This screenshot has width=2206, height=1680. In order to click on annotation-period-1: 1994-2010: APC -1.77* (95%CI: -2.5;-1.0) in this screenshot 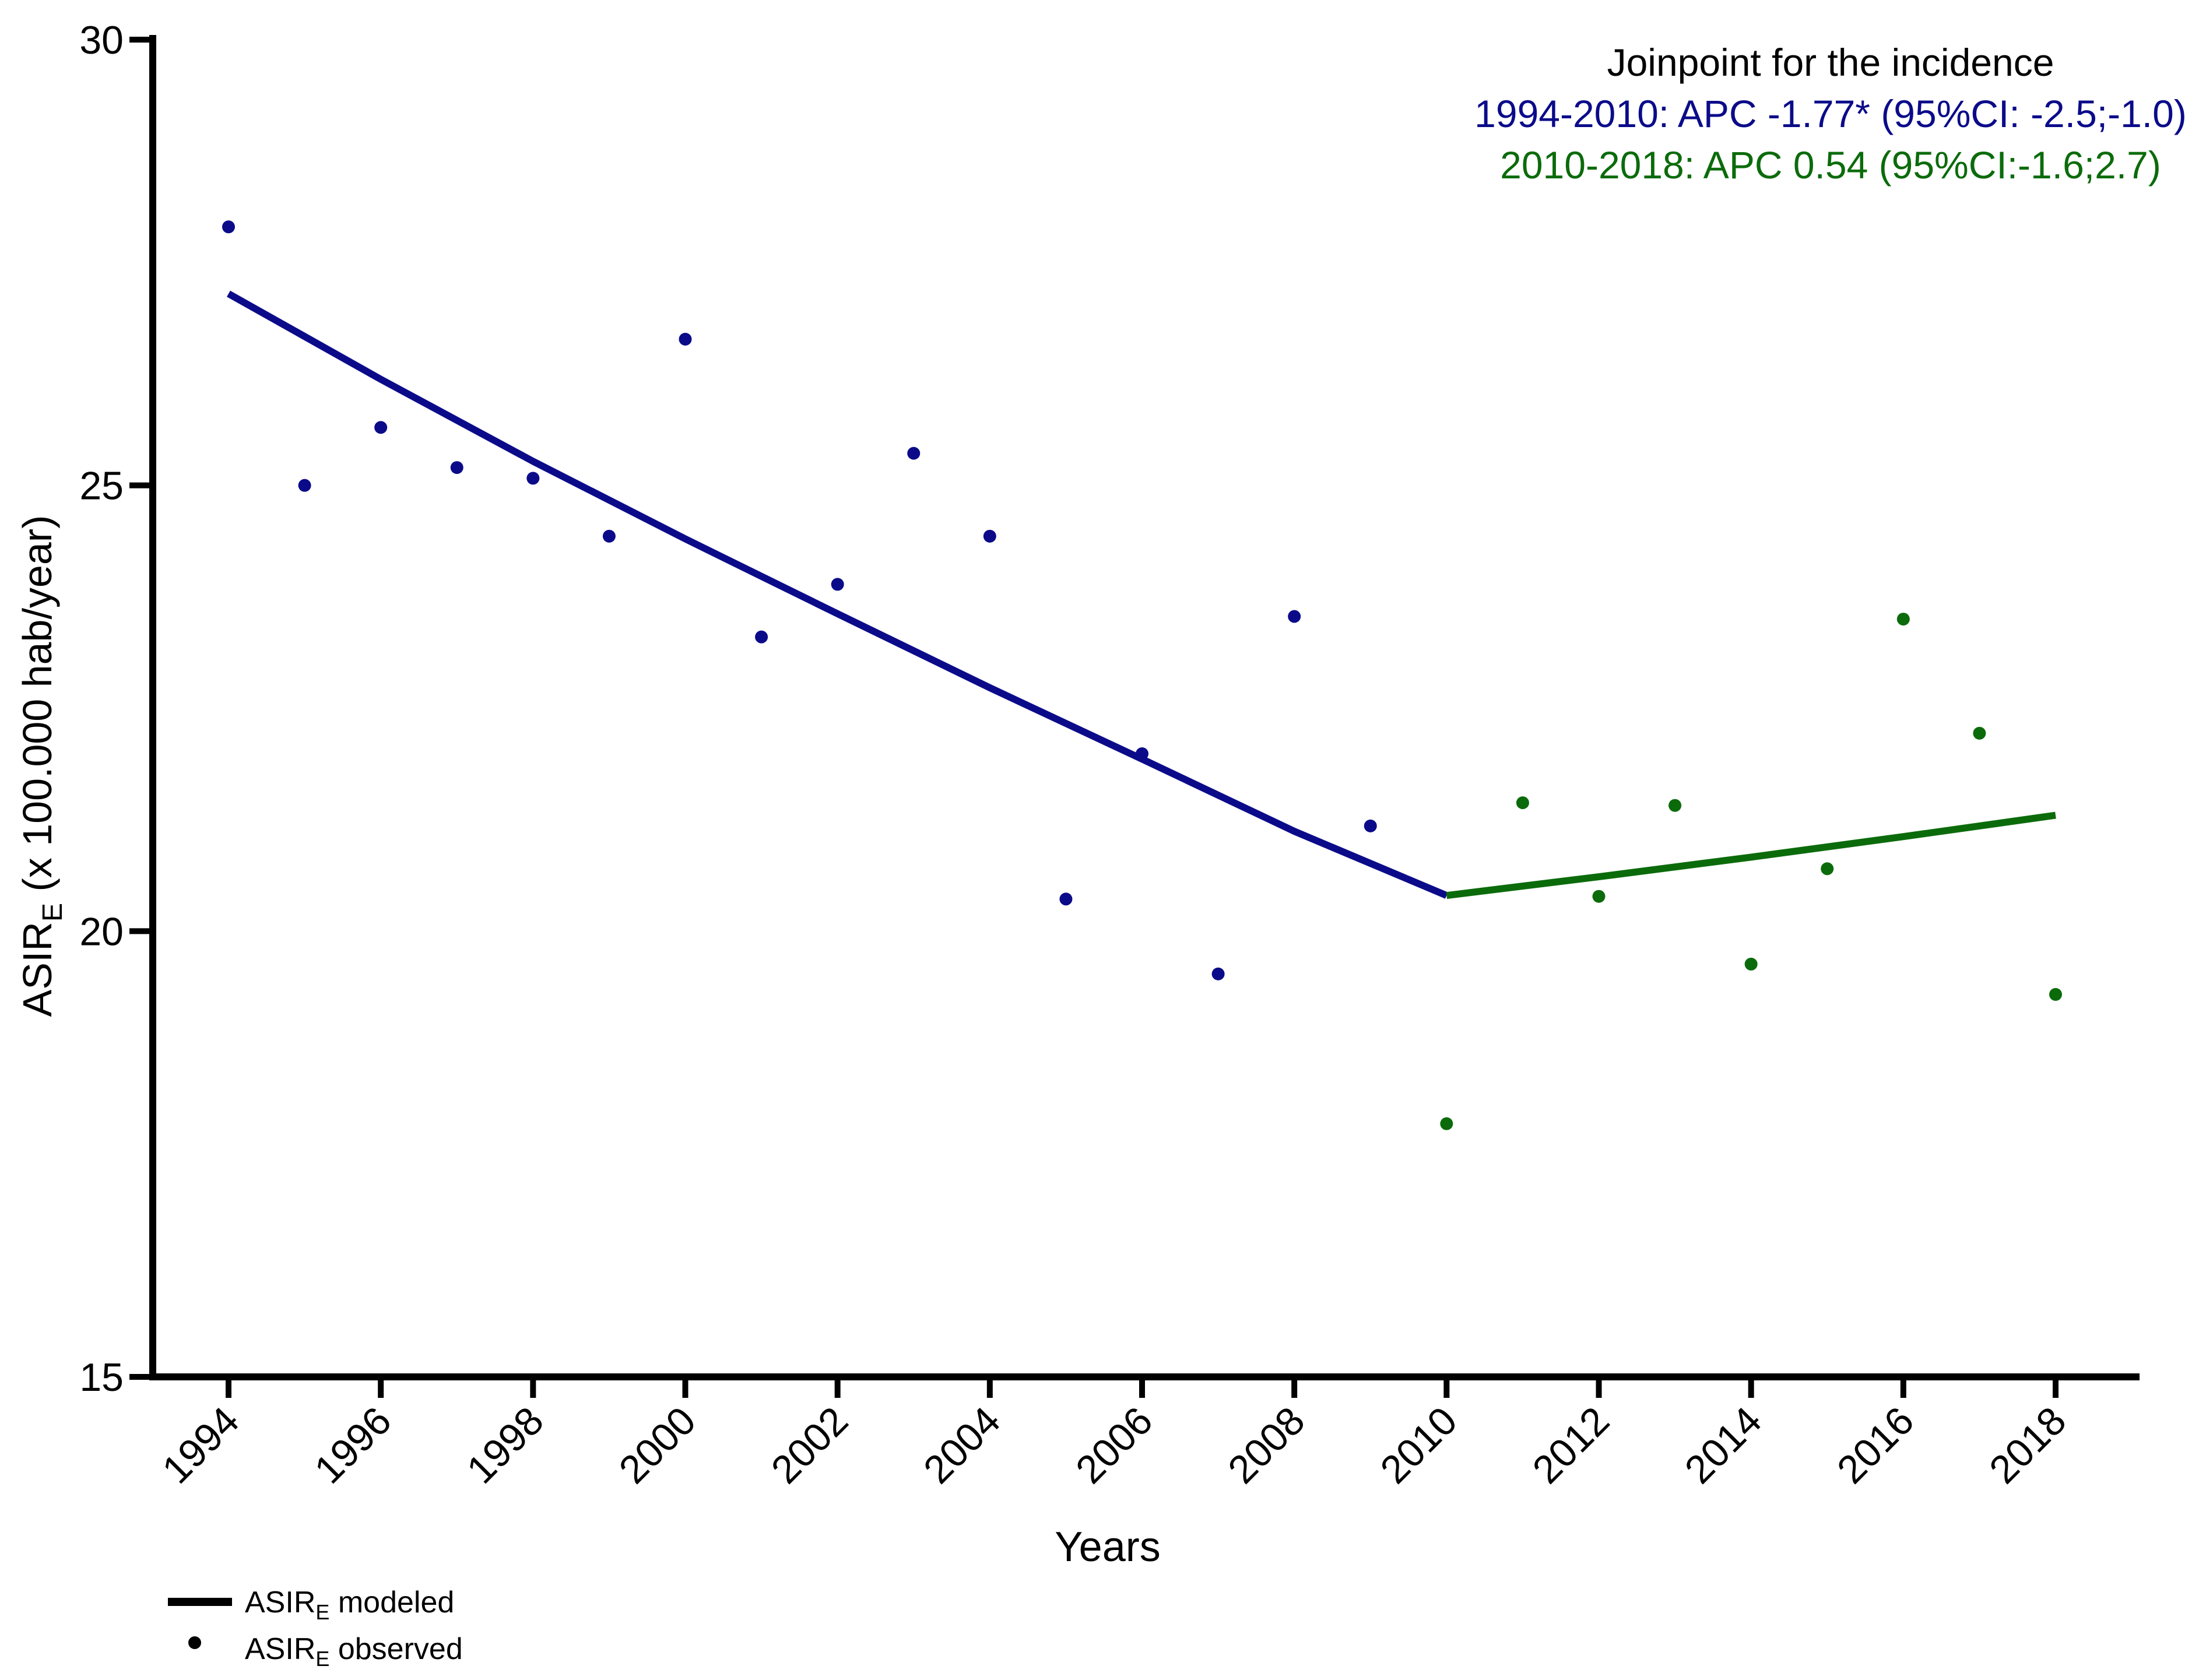, I will do `click(1830, 113)`.